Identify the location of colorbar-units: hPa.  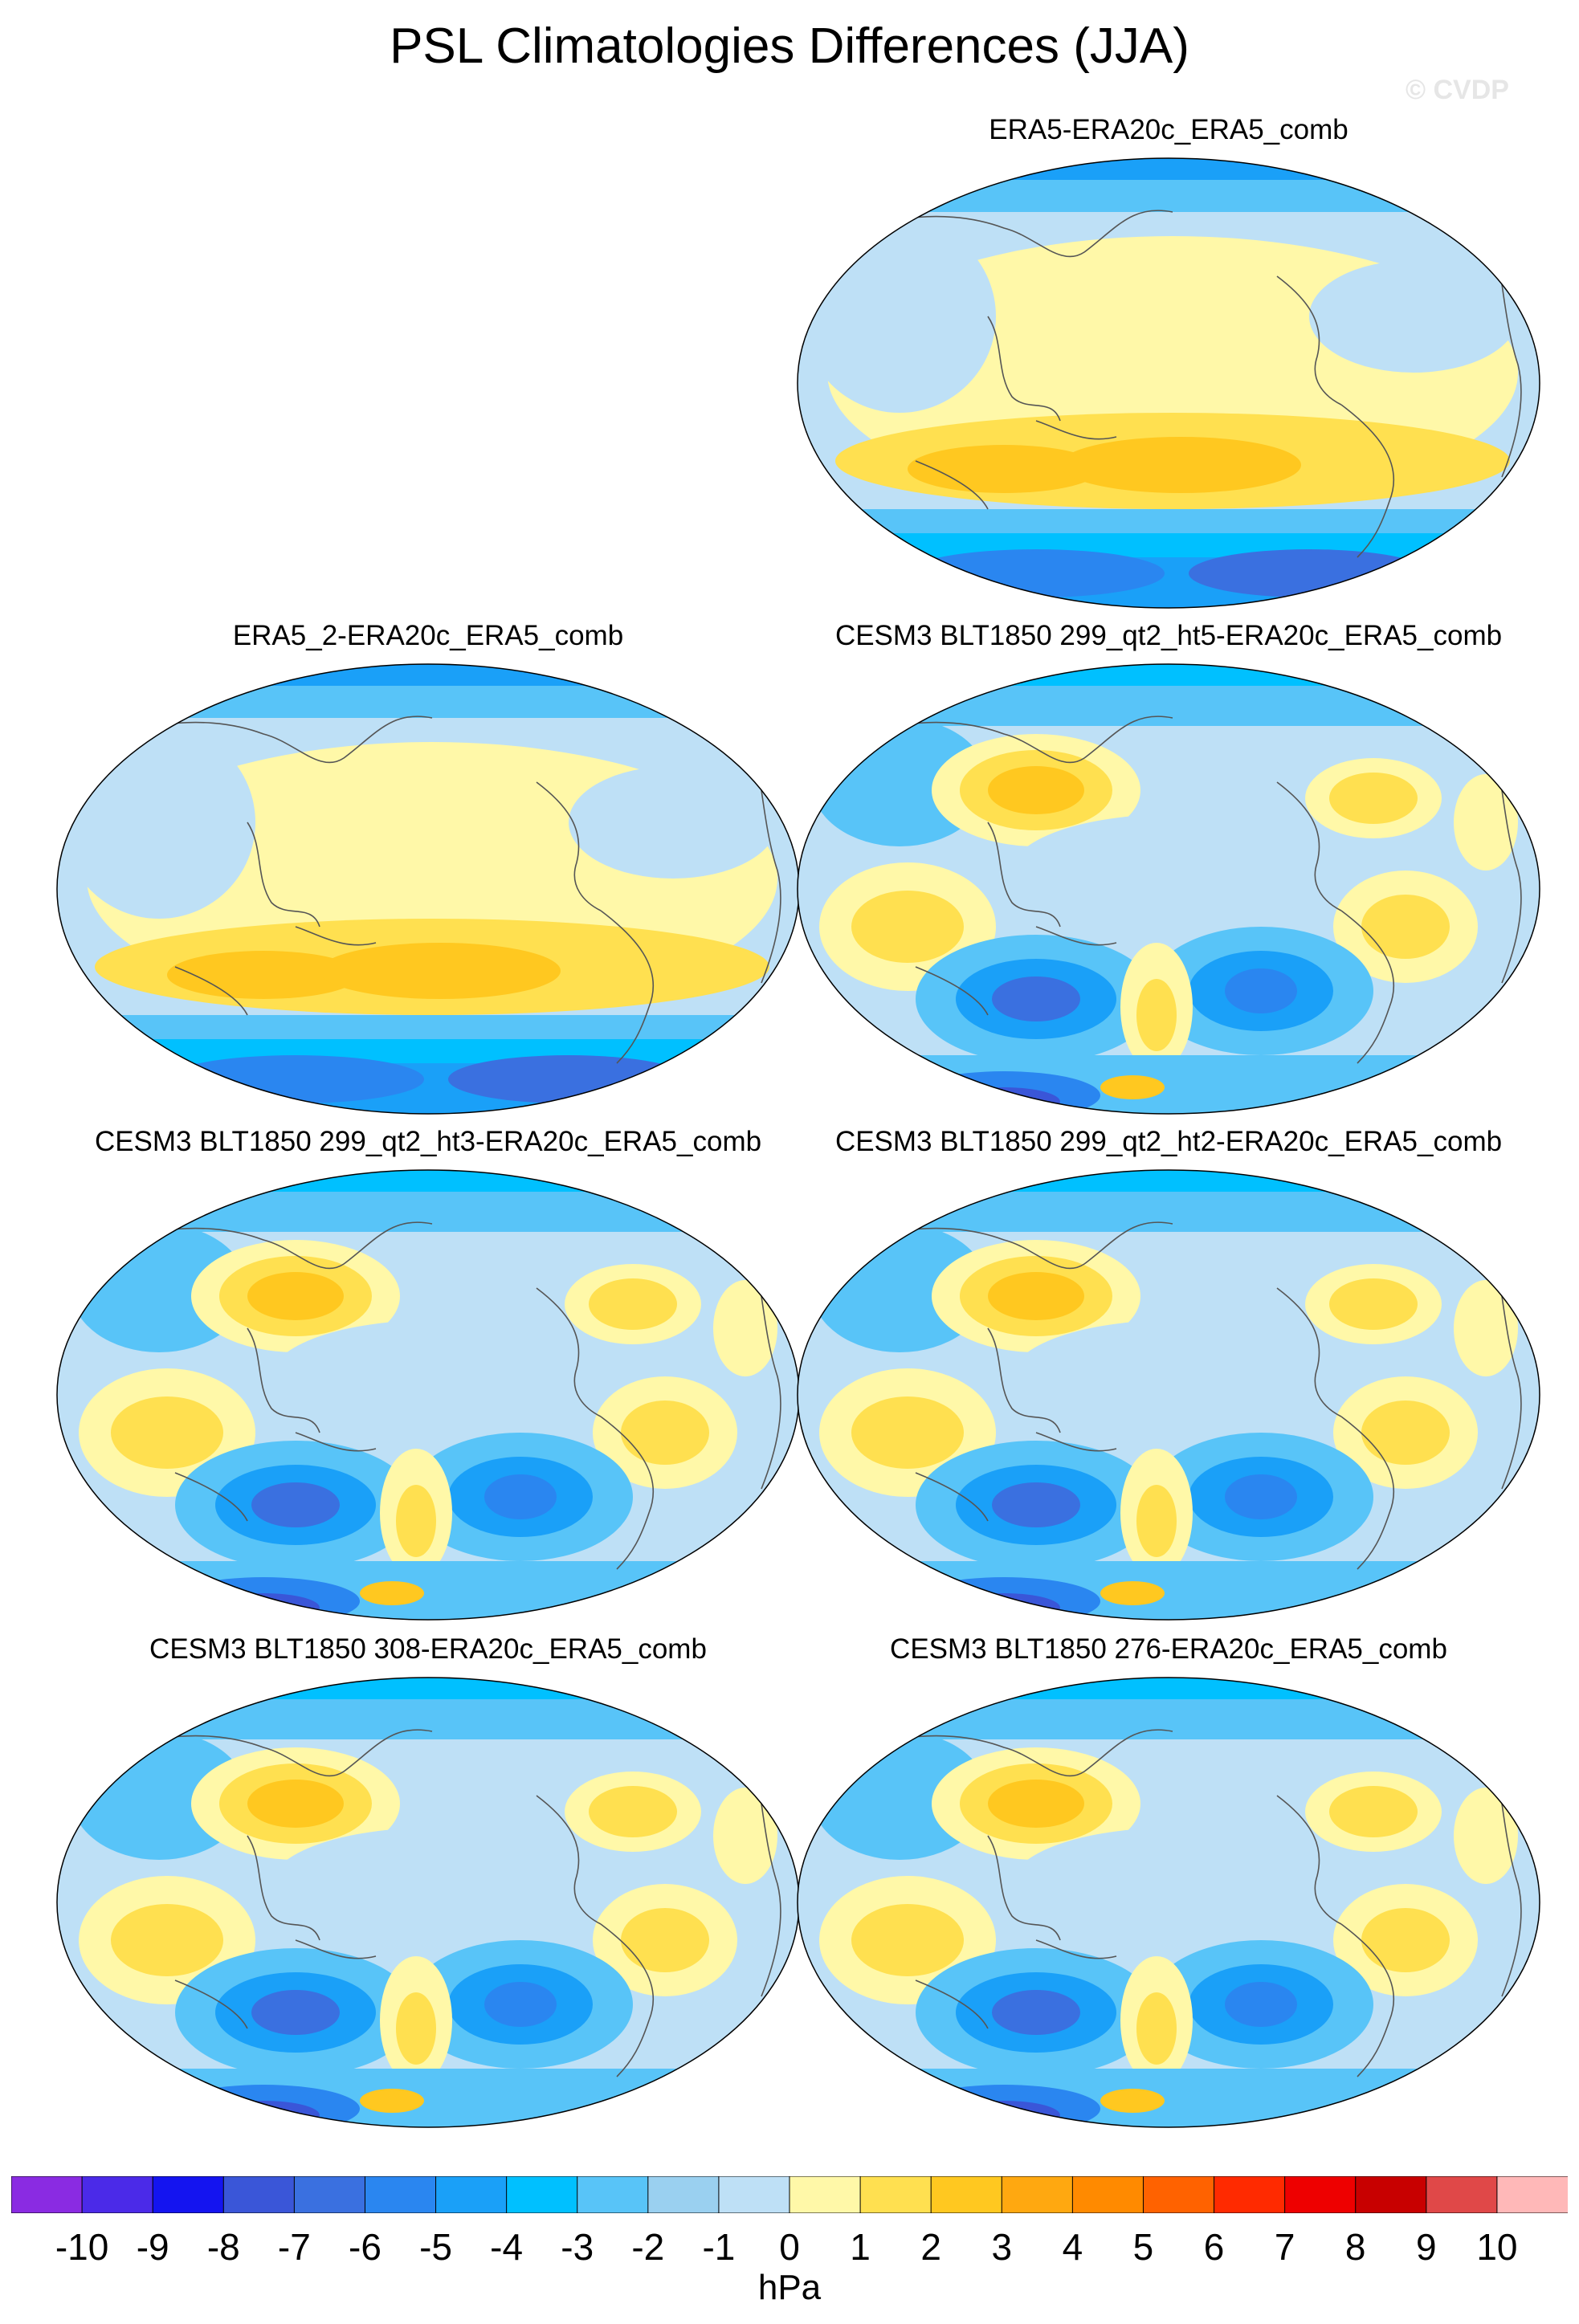
(789, 2288).